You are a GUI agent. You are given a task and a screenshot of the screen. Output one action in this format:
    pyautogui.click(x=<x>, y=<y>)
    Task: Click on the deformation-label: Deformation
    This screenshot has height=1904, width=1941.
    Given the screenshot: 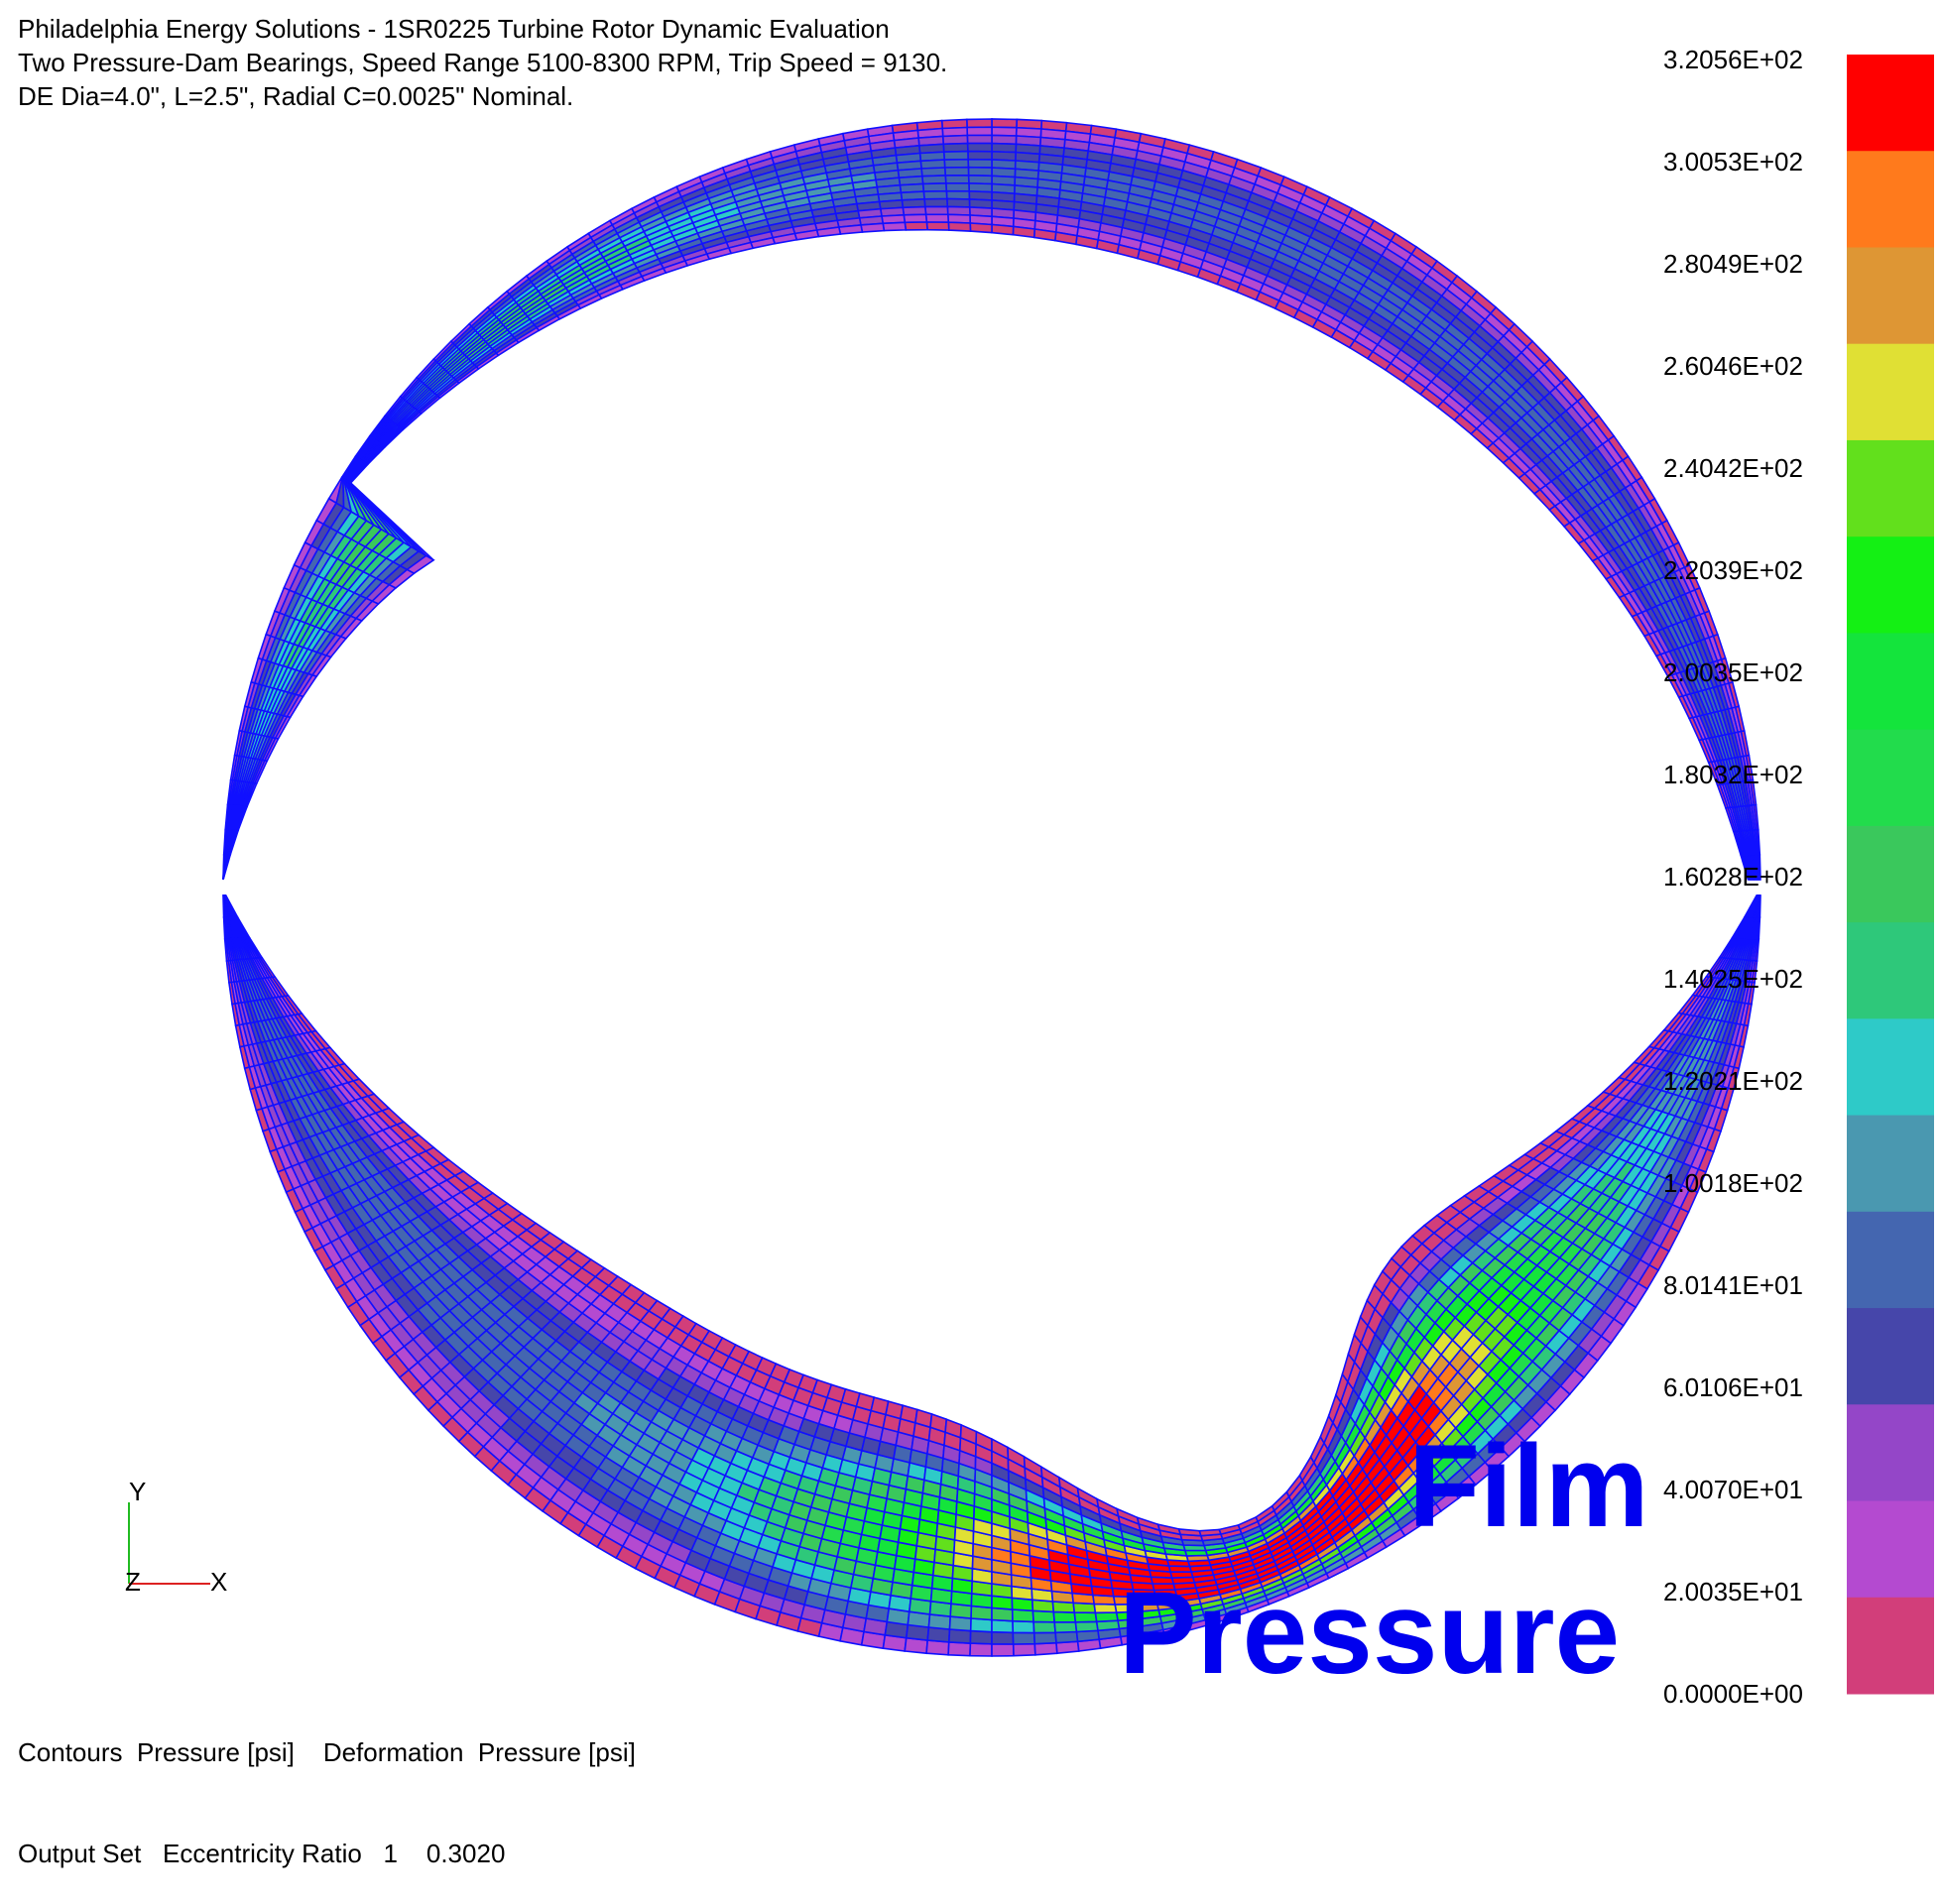 What is the action you would take?
    pyautogui.click(x=393, y=1752)
    